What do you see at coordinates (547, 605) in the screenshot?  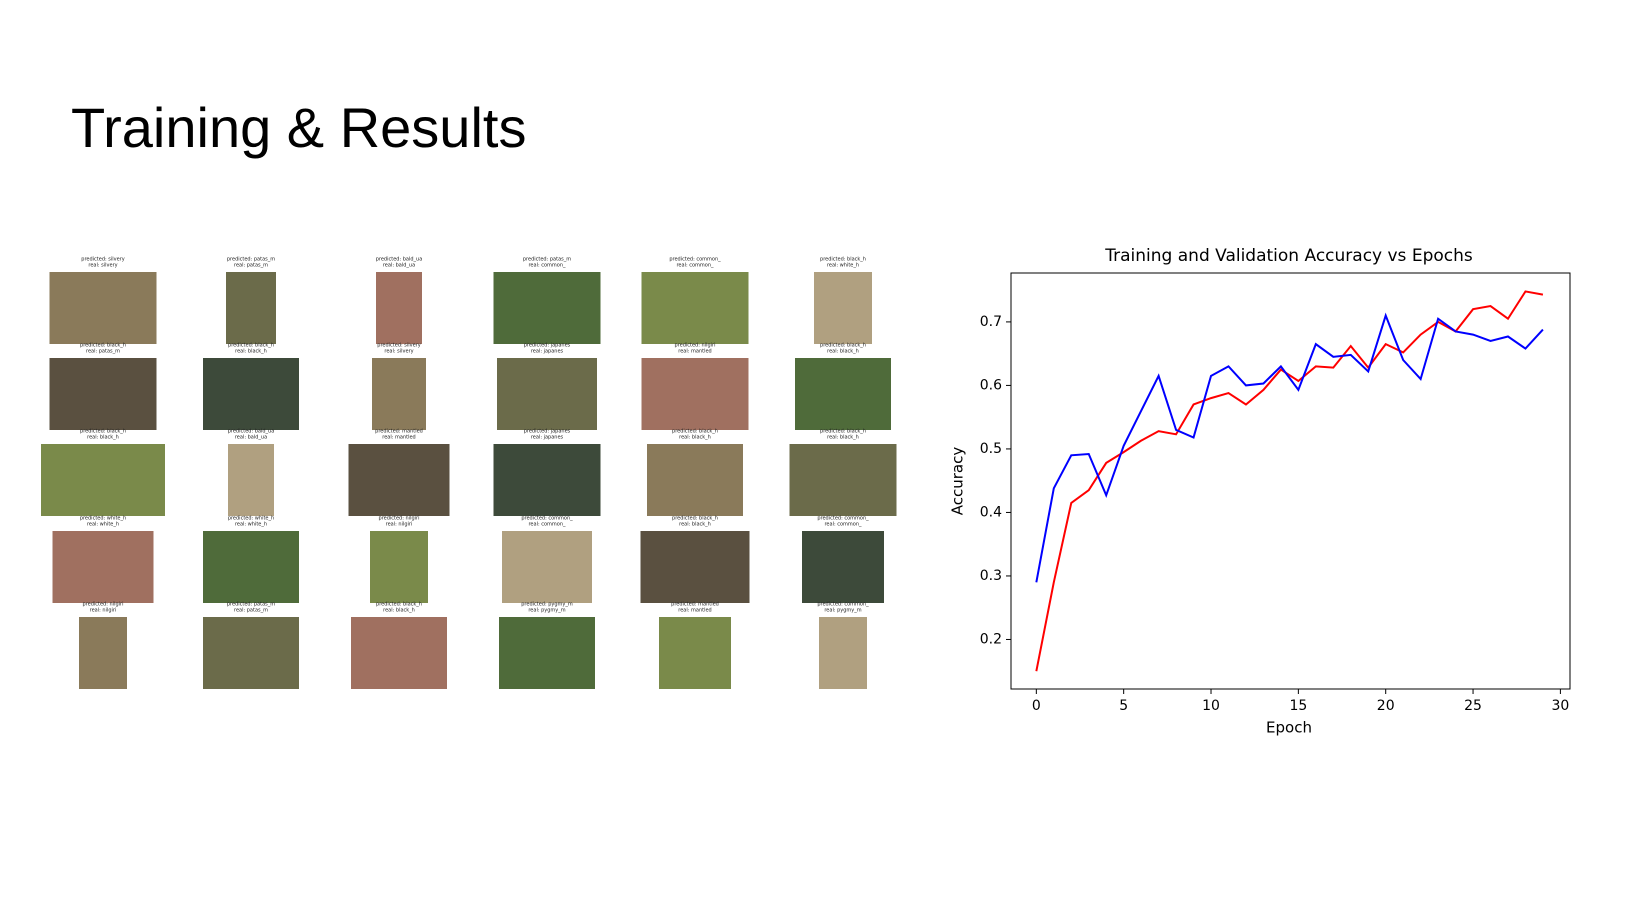 I see `caption-predicted: predicted: pygmy_m` at bounding box center [547, 605].